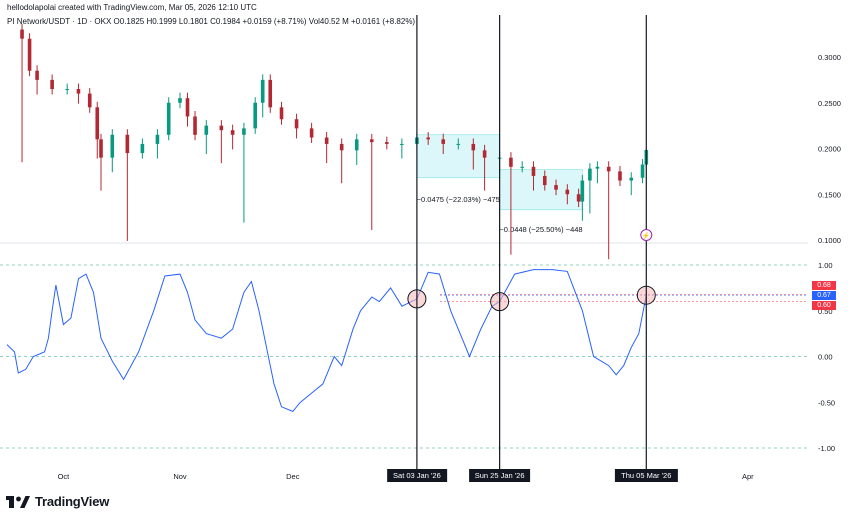 Image resolution: width=860 pixels, height=521 pixels. I want to click on x-axis-month-label: Dec, so click(293, 476).